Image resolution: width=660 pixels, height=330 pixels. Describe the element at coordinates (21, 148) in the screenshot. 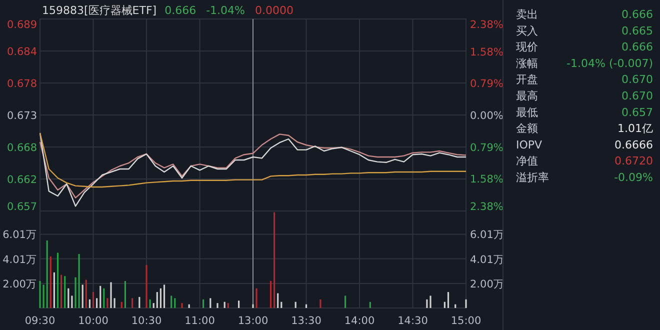

I see `y-tick-label: 0.668` at that location.